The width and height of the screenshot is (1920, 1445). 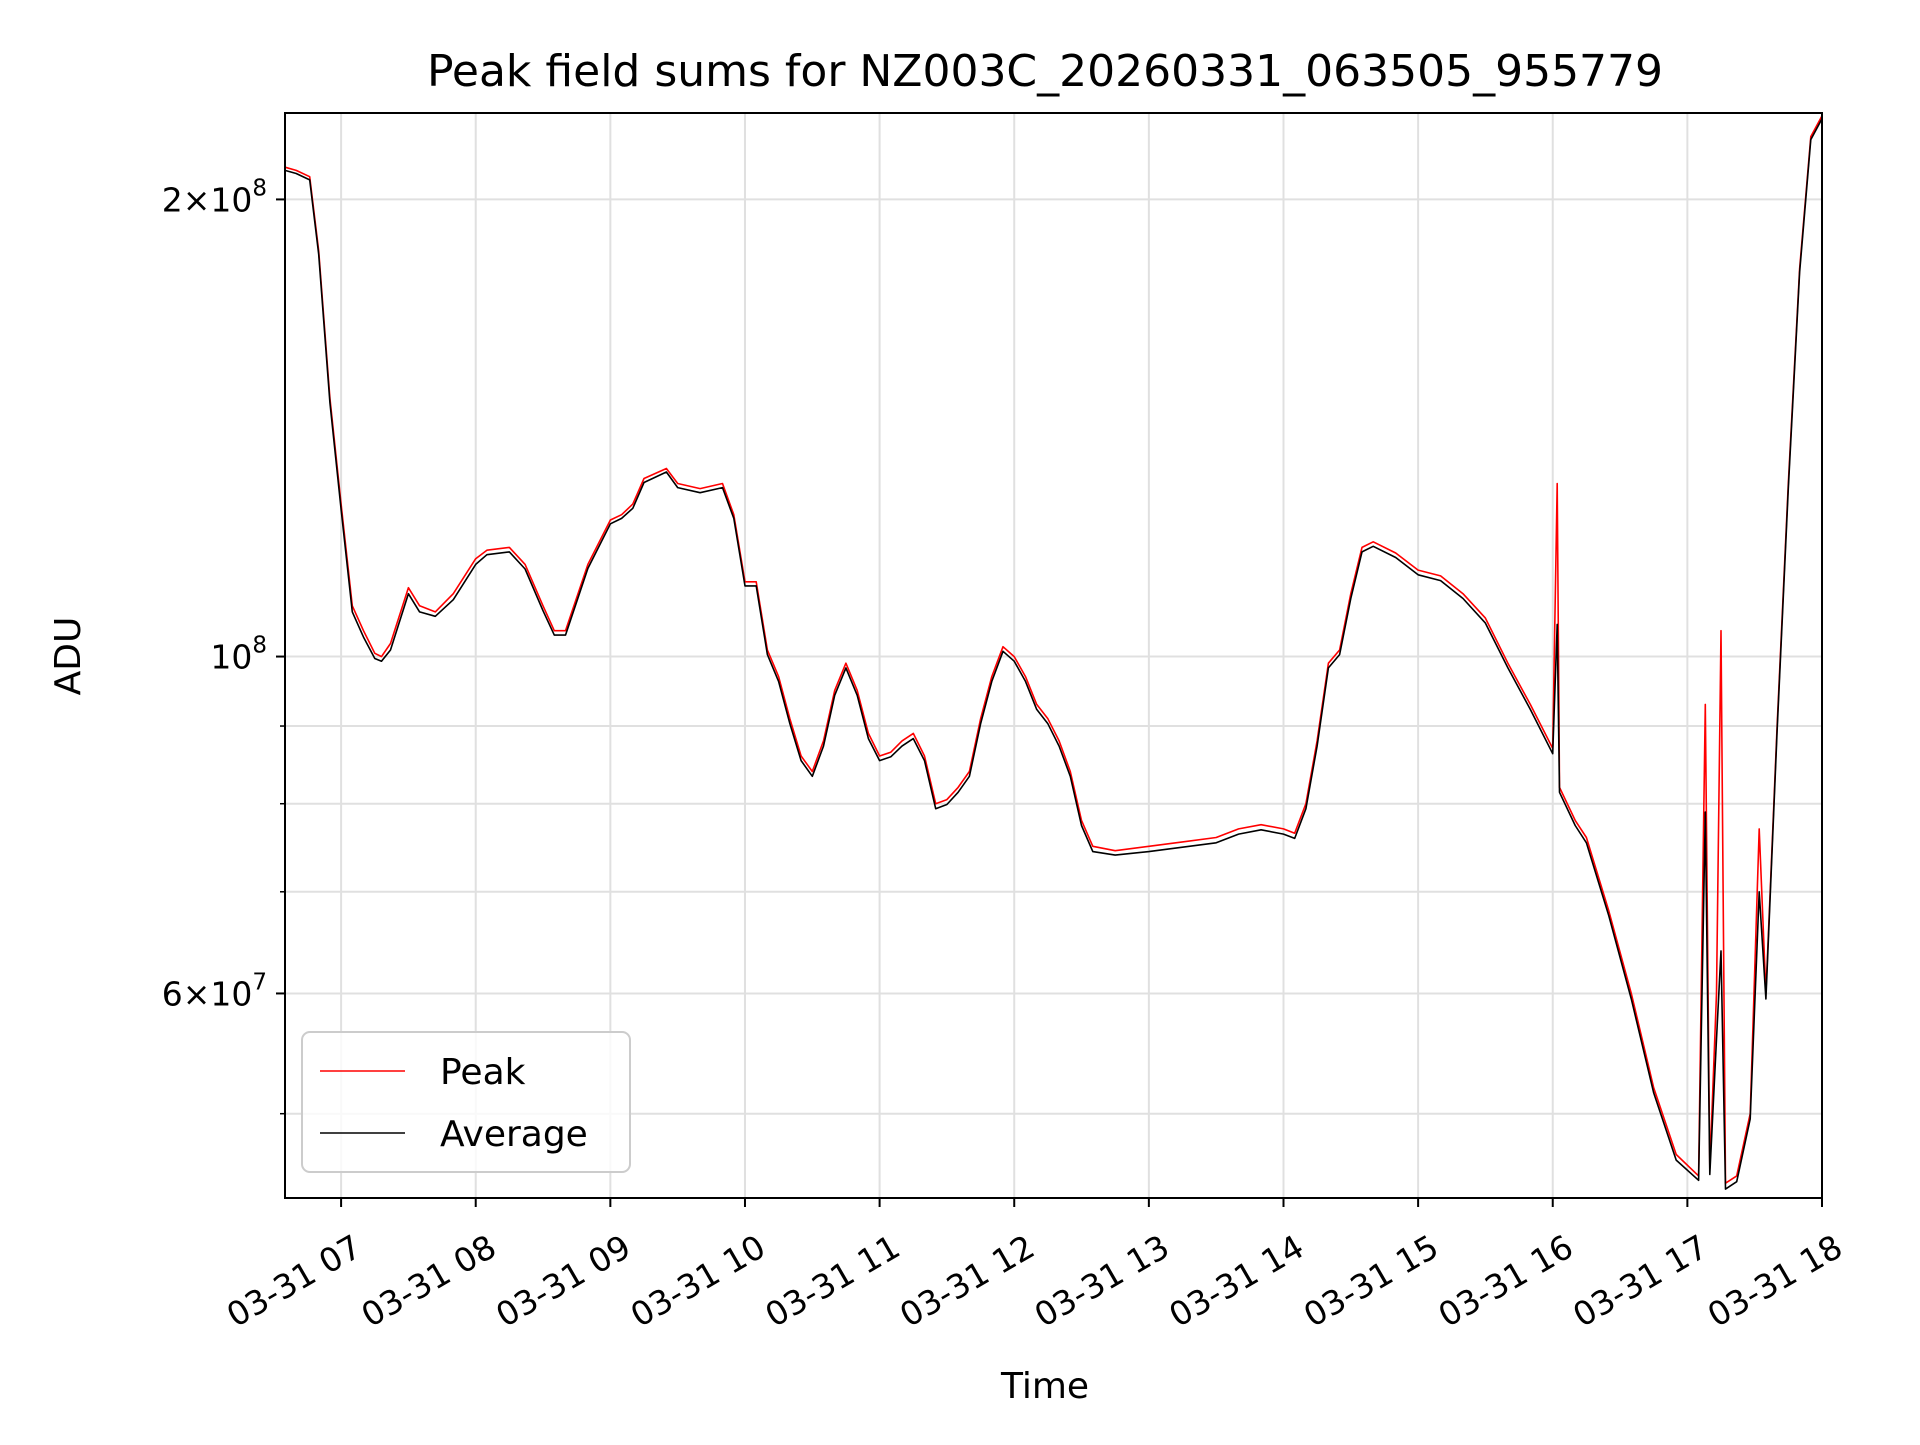 What do you see at coordinates (214, 197) in the screenshot?
I see `y-tick-label: 2×108` at bounding box center [214, 197].